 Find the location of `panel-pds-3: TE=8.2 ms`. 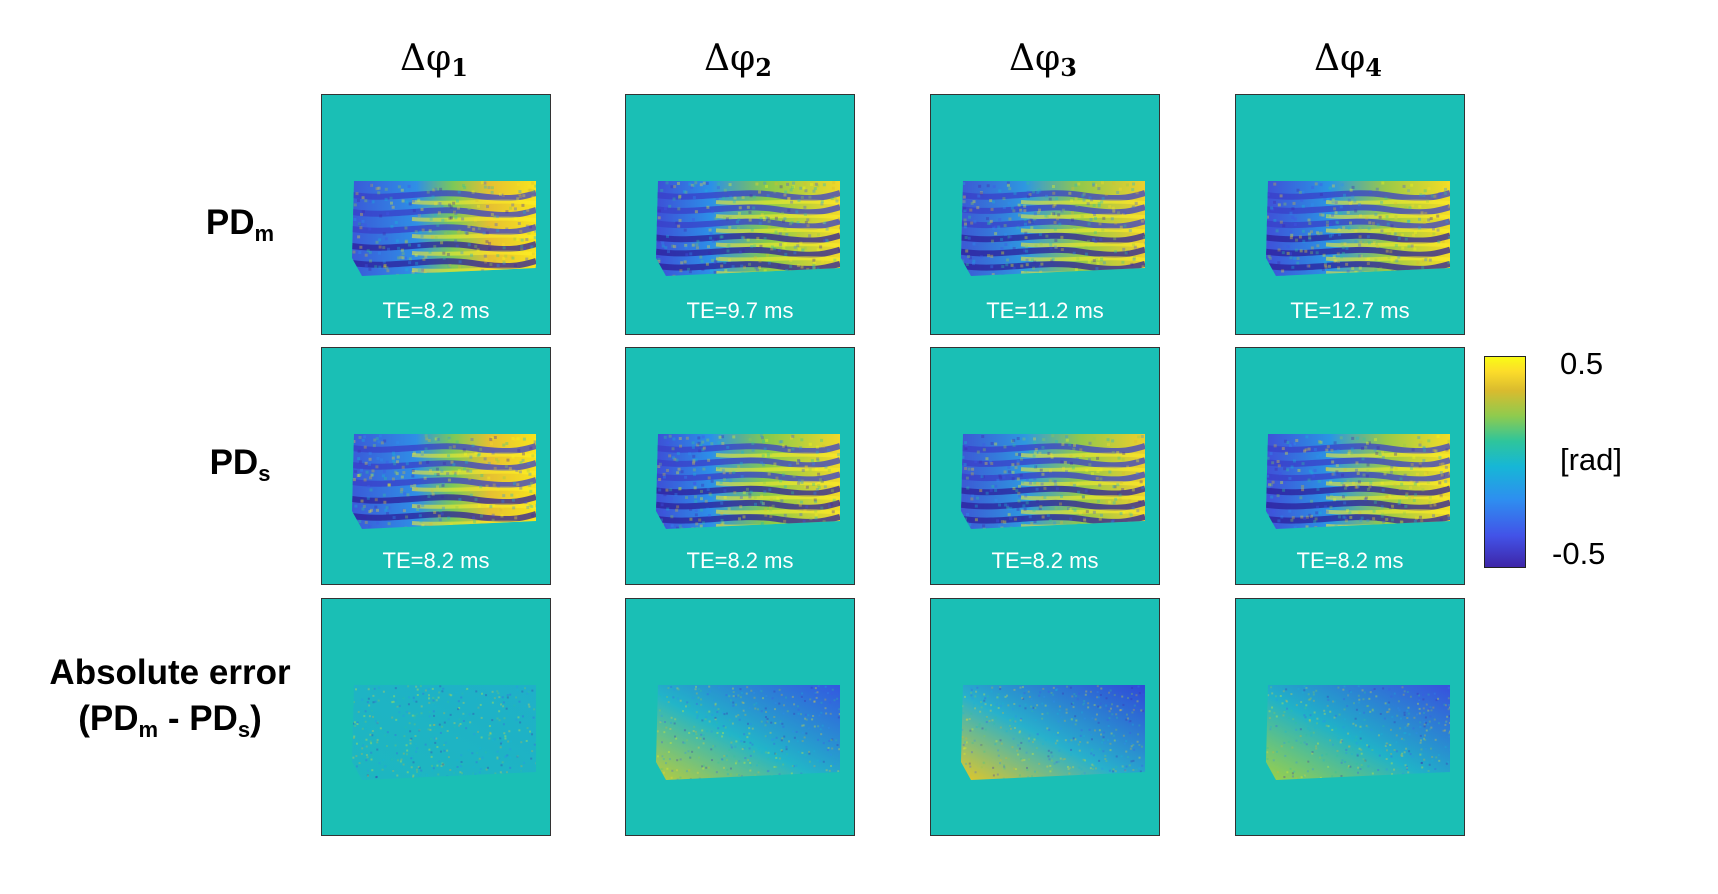

panel-pds-3: TE=8.2 ms is located at coordinates (1045, 466).